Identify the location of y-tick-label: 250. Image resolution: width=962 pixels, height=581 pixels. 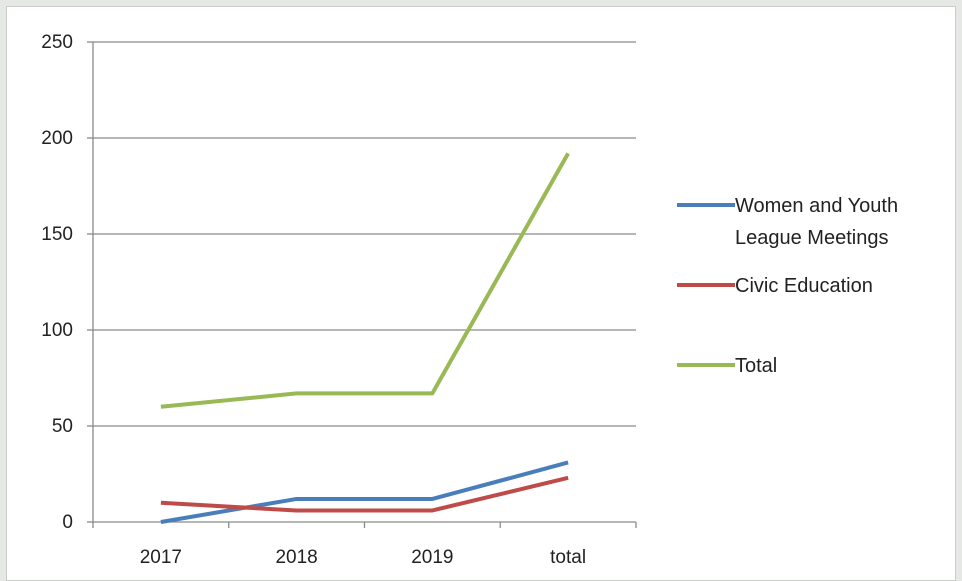
(57, 42).